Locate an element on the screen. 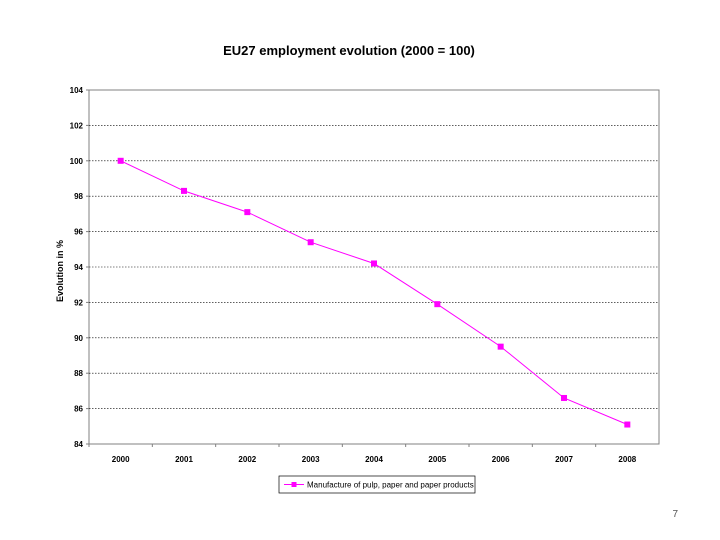  x-tick-label: 2006 is located at coordinates (501, 459).